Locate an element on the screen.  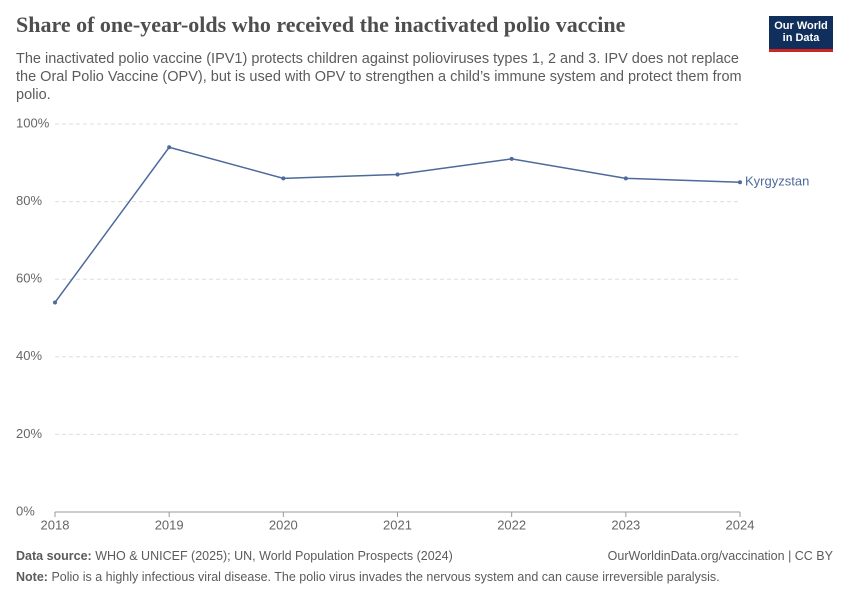
logo: Our World in Data is located at coordinates (801, 34).